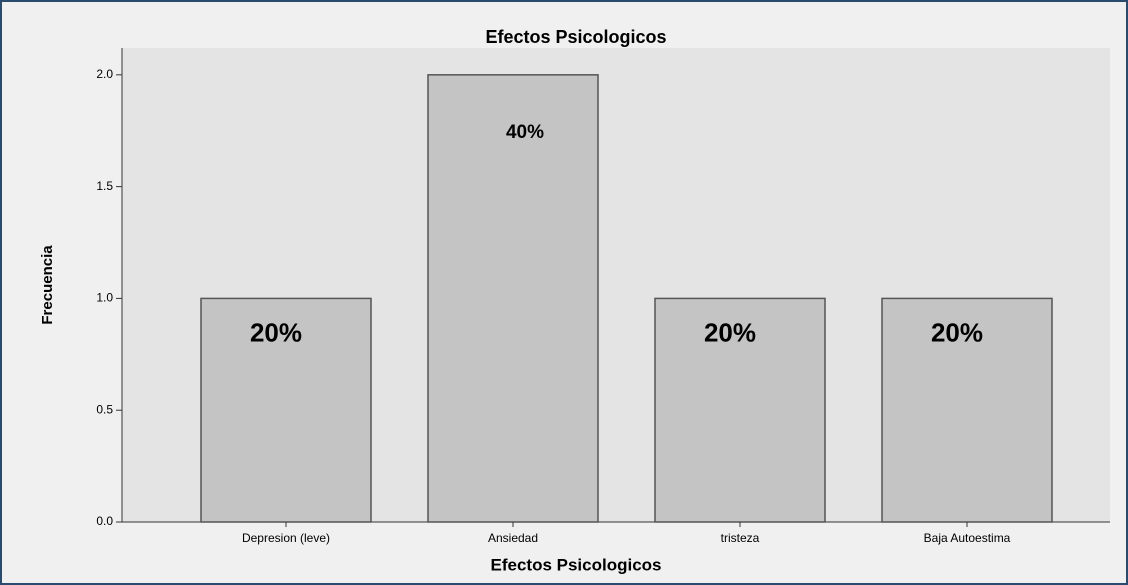  I want to click on y-tick-label: 0.5, so click(104, 409).